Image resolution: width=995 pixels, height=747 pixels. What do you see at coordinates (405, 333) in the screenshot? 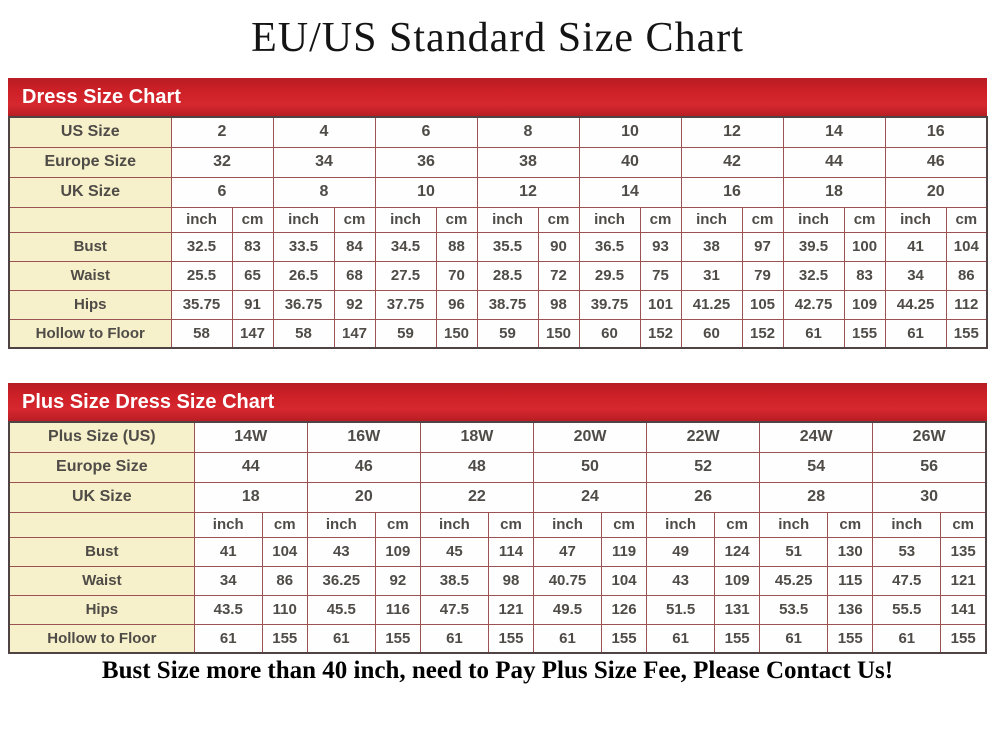
I see `measurement-cell-inch: 59` at bounding box center [405, 333].